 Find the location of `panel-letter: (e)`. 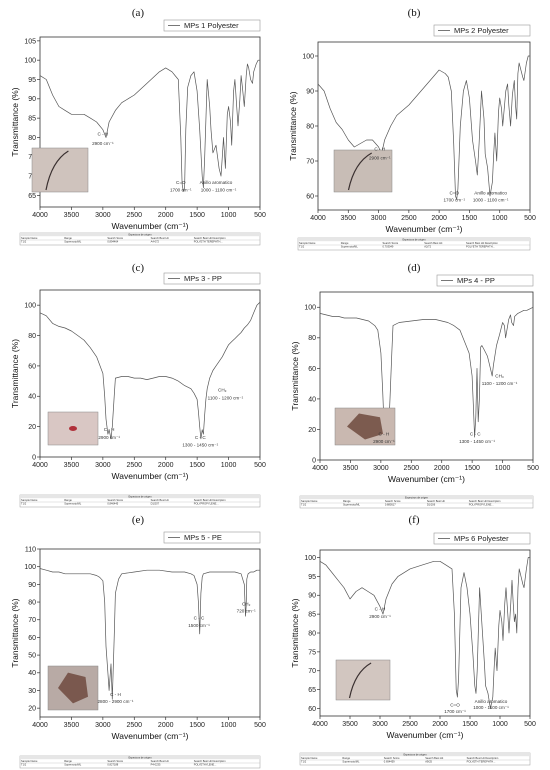

panel-letter: (e) is located at coordinates (138, 520).